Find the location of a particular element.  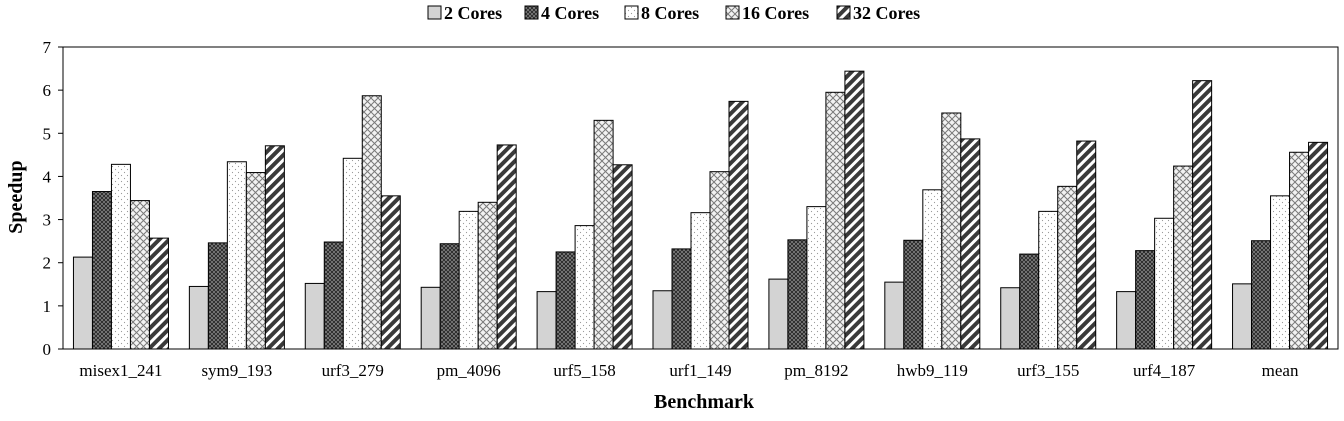

y-tick-label: 4 is located at coordinates (47, 176).